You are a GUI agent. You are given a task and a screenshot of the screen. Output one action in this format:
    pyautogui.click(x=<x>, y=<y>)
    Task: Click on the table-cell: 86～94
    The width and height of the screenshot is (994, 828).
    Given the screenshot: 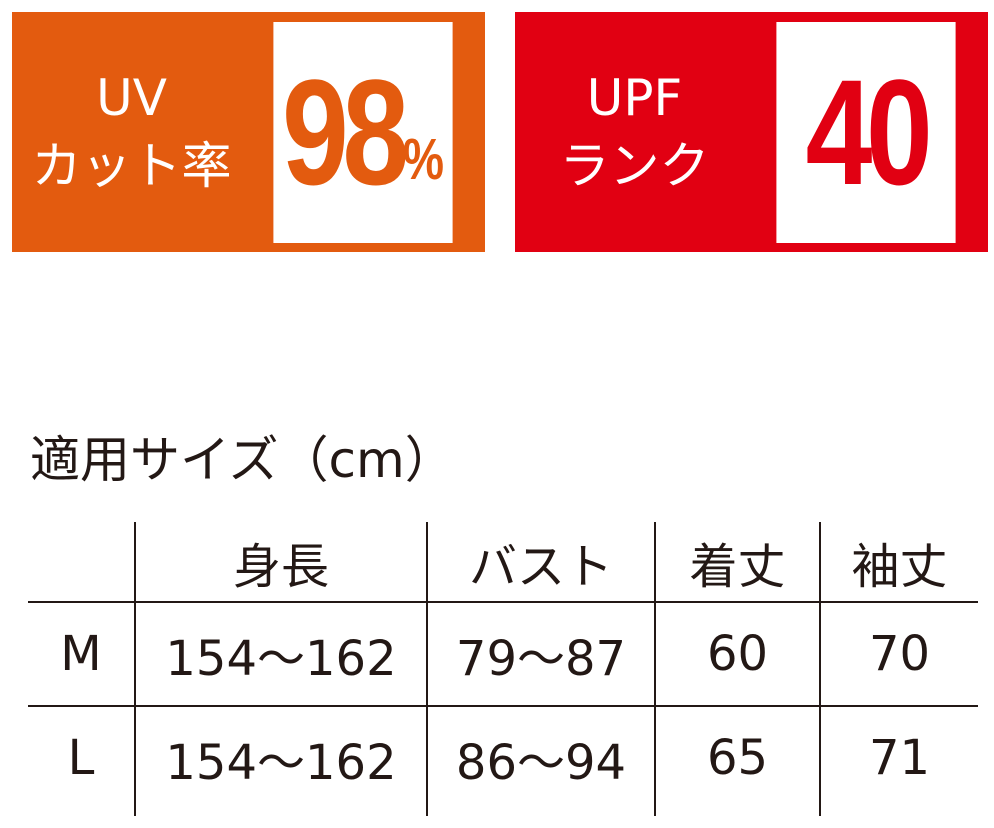 What is the action you would take?
    pyautogui.click(x=541, y=763)
    